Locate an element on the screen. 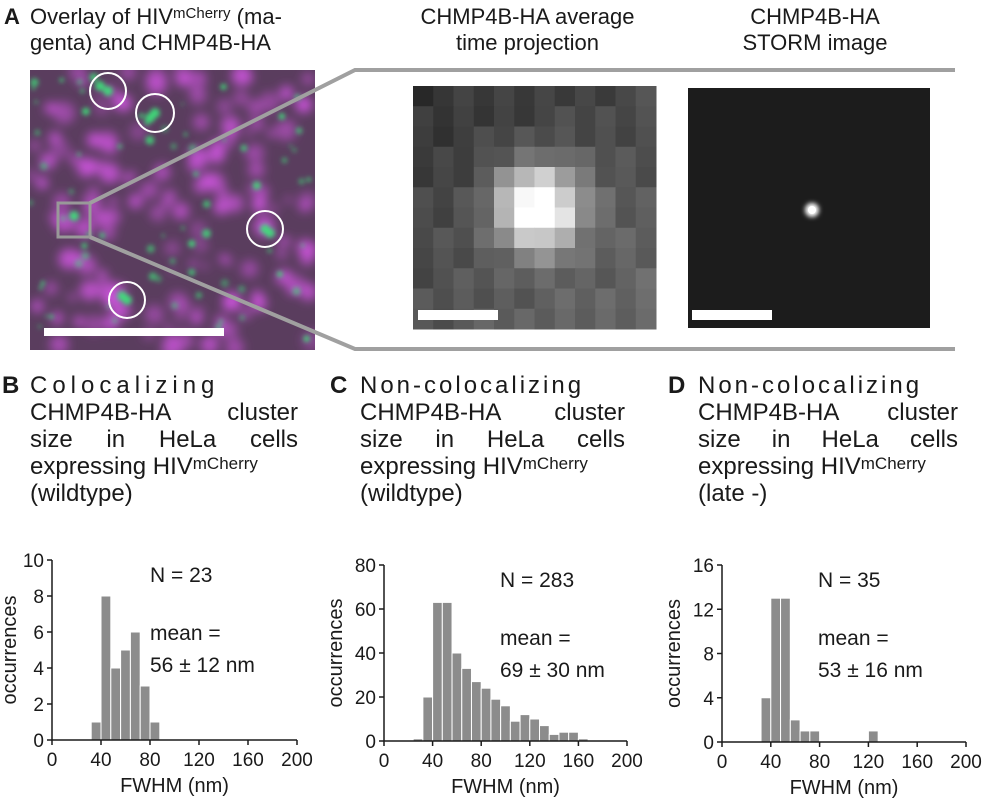 Image resolution: width=986 pixels, height=800 pixels. mean-annotation-line2: 56 ± 12 nm is located at coordinates (202, 665).